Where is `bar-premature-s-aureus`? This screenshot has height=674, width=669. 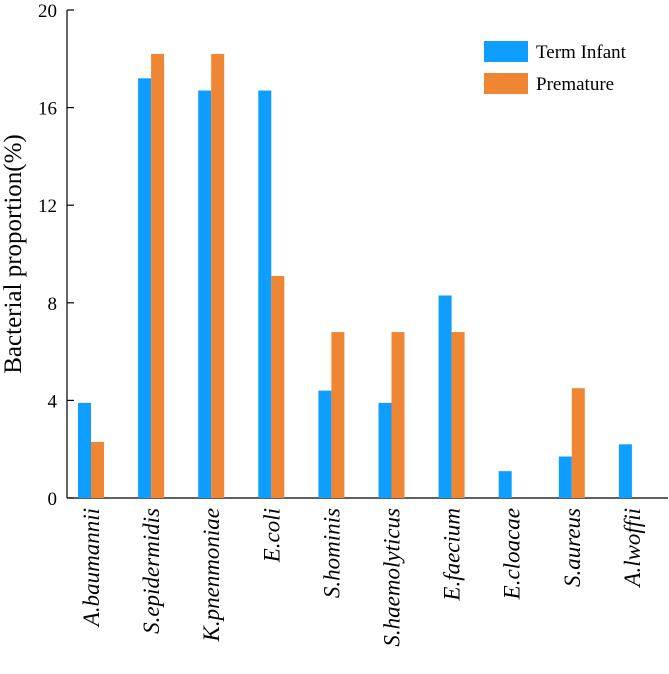
bar-premature-s-aureus is located at coordinates (578, 443).